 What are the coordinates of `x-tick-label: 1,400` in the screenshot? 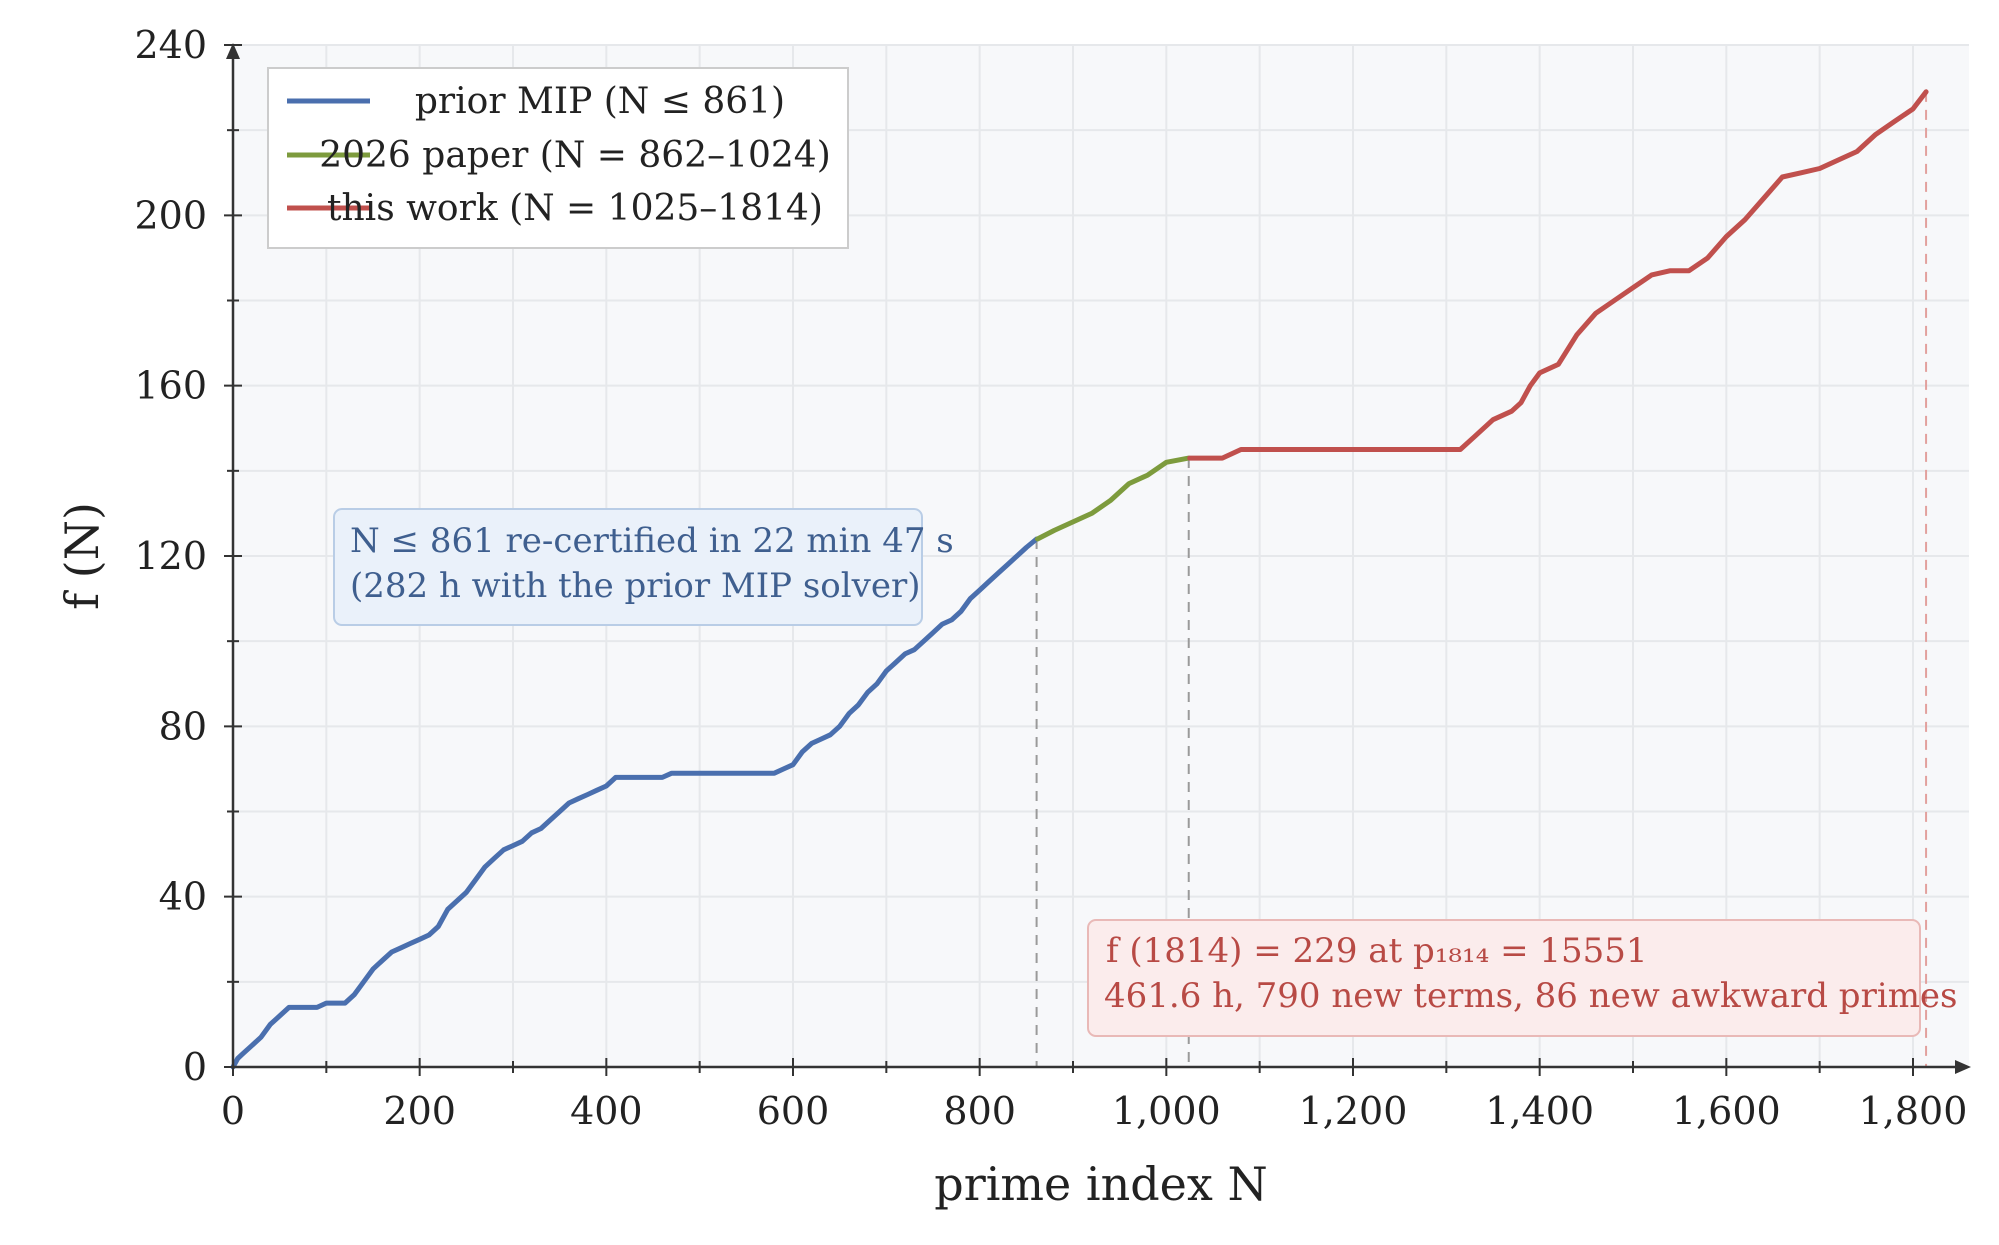 It's located at (1539, 1111).